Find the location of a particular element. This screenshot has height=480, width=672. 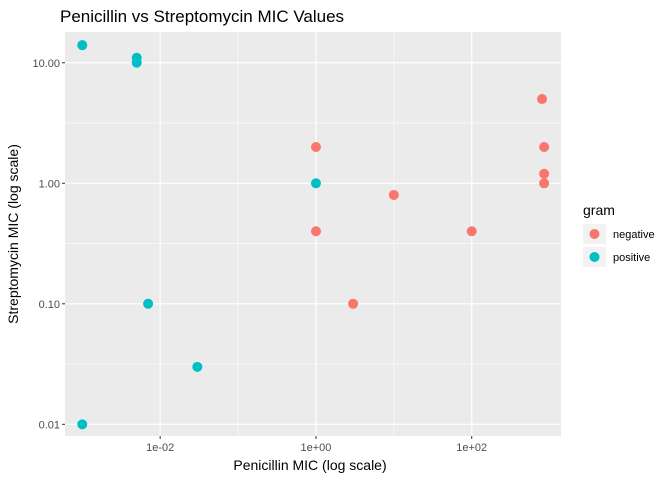

legend-title: gram is located at coordinates (599, 210).